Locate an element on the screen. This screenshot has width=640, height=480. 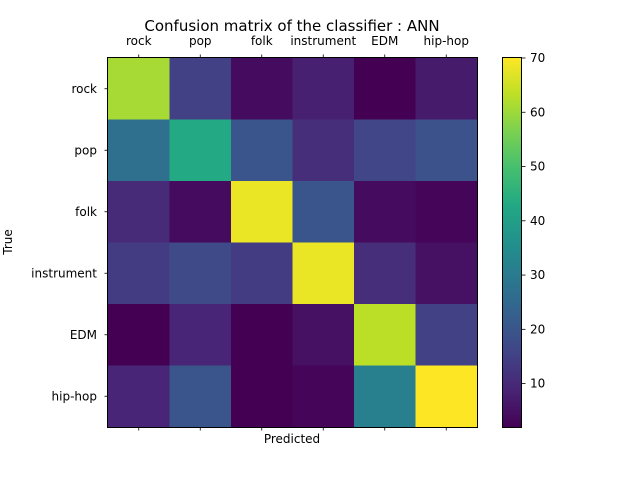
x-tick-label: rock is located at coordinates (139, 41).